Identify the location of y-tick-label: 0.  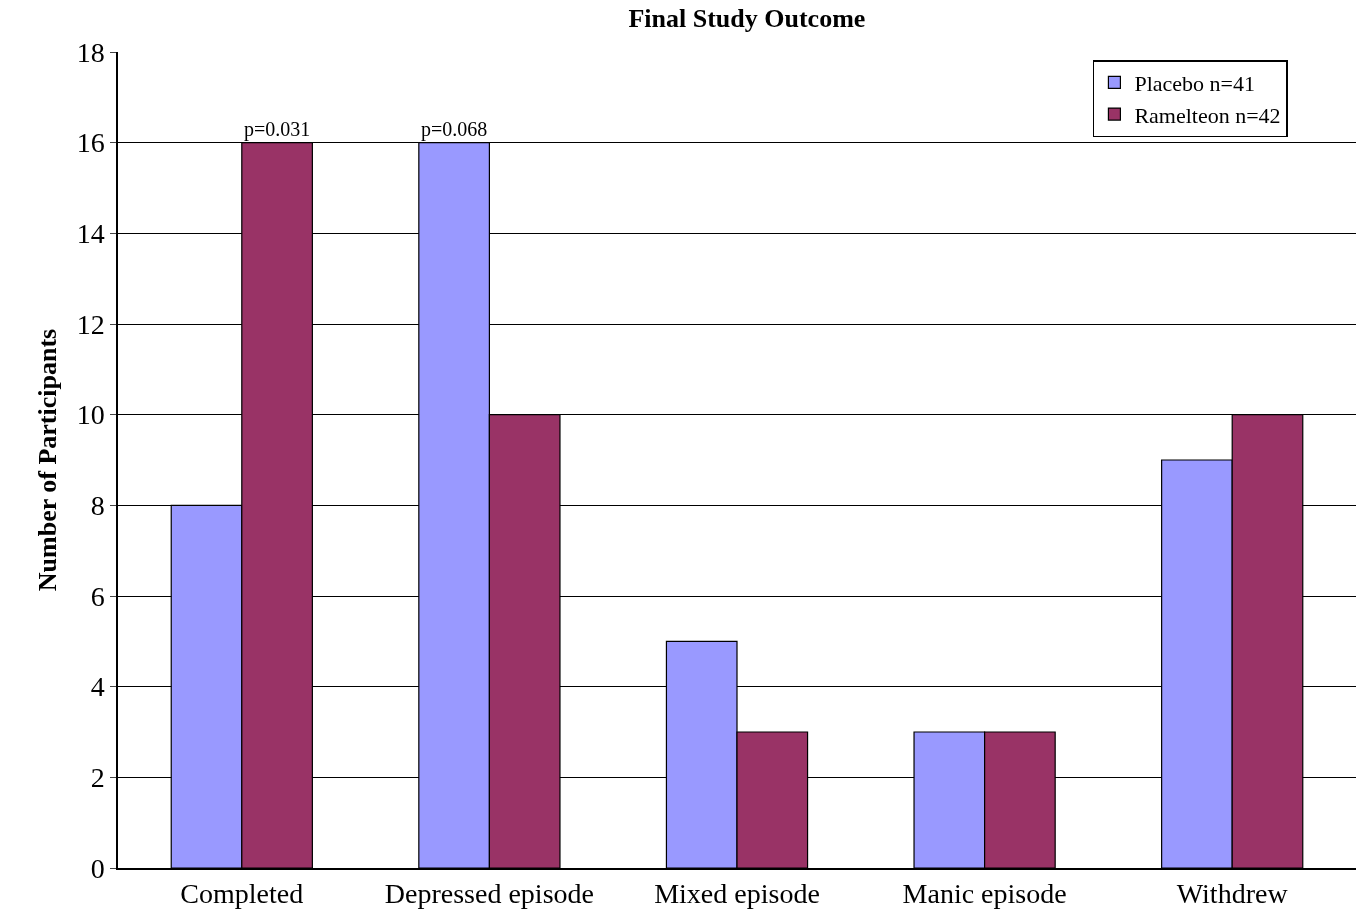
(97, 868).